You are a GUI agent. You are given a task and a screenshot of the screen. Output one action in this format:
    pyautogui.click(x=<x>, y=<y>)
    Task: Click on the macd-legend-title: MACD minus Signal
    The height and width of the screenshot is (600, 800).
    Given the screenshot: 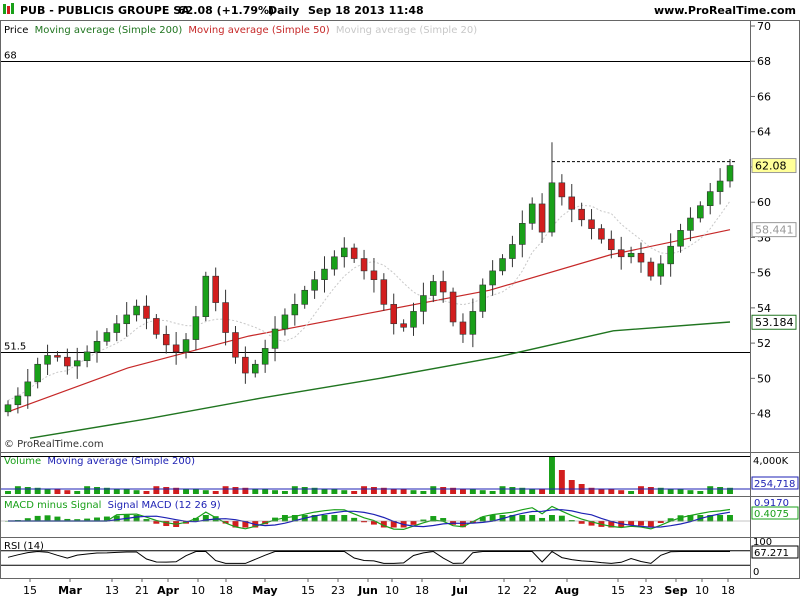 What is the action you would take?
    pyautogui.click(x=52, y=505)
    